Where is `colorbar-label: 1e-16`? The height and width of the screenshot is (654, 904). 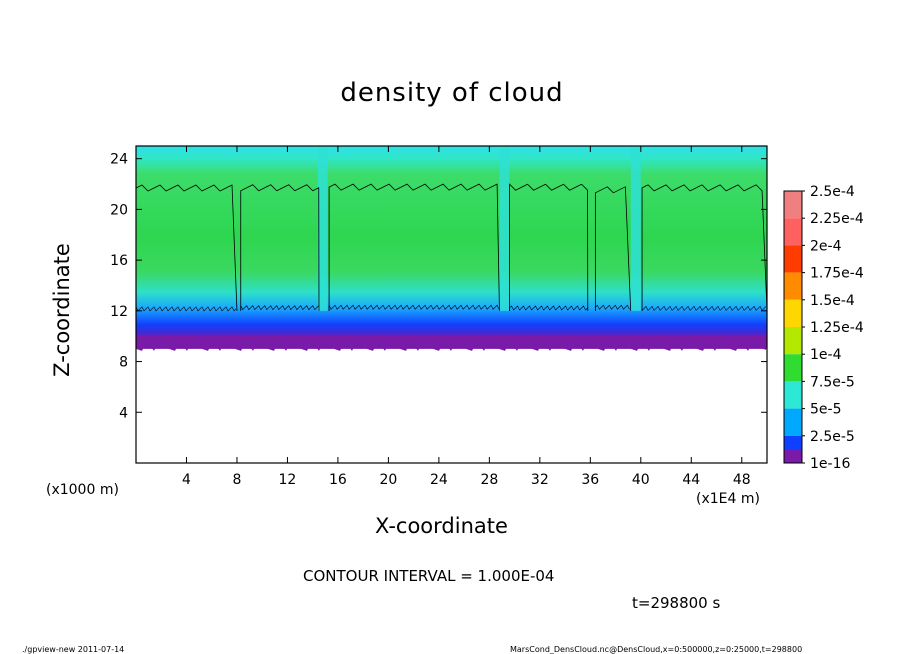 colorbar-label: 1e-16 is located at coordinates (830, 464).